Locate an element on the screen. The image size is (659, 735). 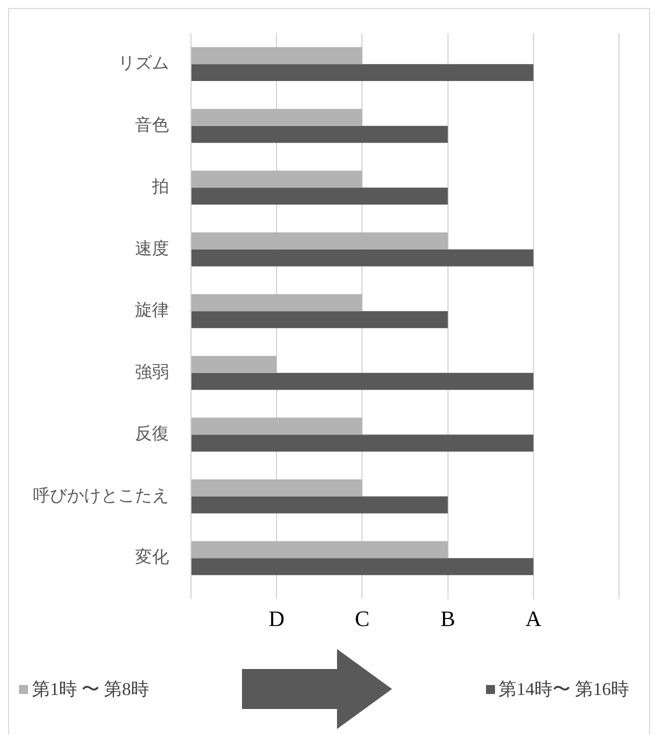
y-tick-label: 反復 is located at coordinates (152, 434).